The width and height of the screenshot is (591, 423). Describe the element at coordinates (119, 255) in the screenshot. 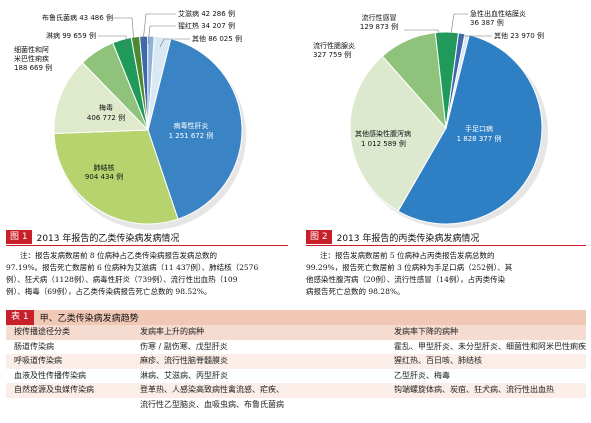

I see `figure1-note-line1: 注：报告发病数居前 8 位病种占乙类传染病报告发病总数的` at that location.